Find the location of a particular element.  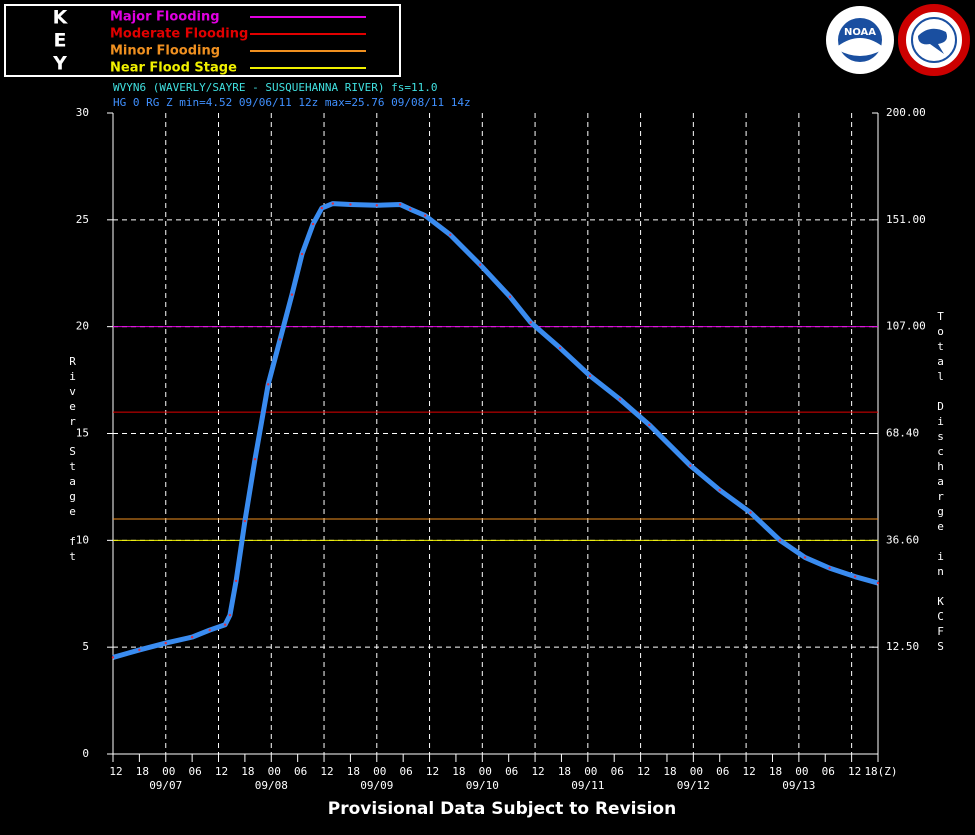

y2-tick-label: 36.60 is located at coordinates (902, 539).